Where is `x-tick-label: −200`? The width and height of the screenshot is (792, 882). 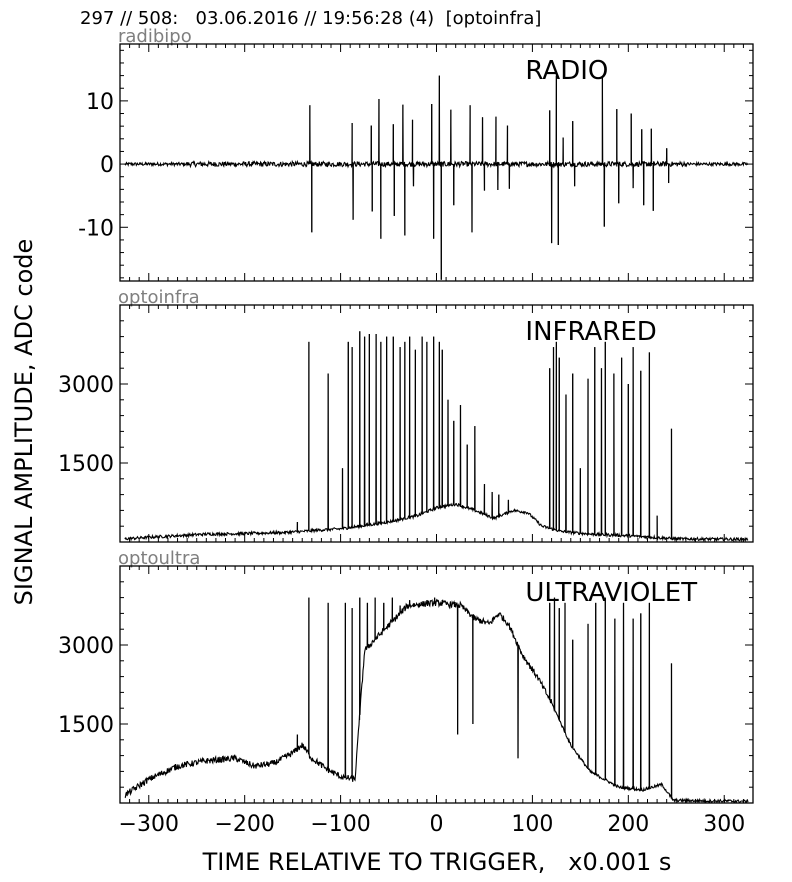
x-tick-label: −200 is located at coordinates (244, 824).